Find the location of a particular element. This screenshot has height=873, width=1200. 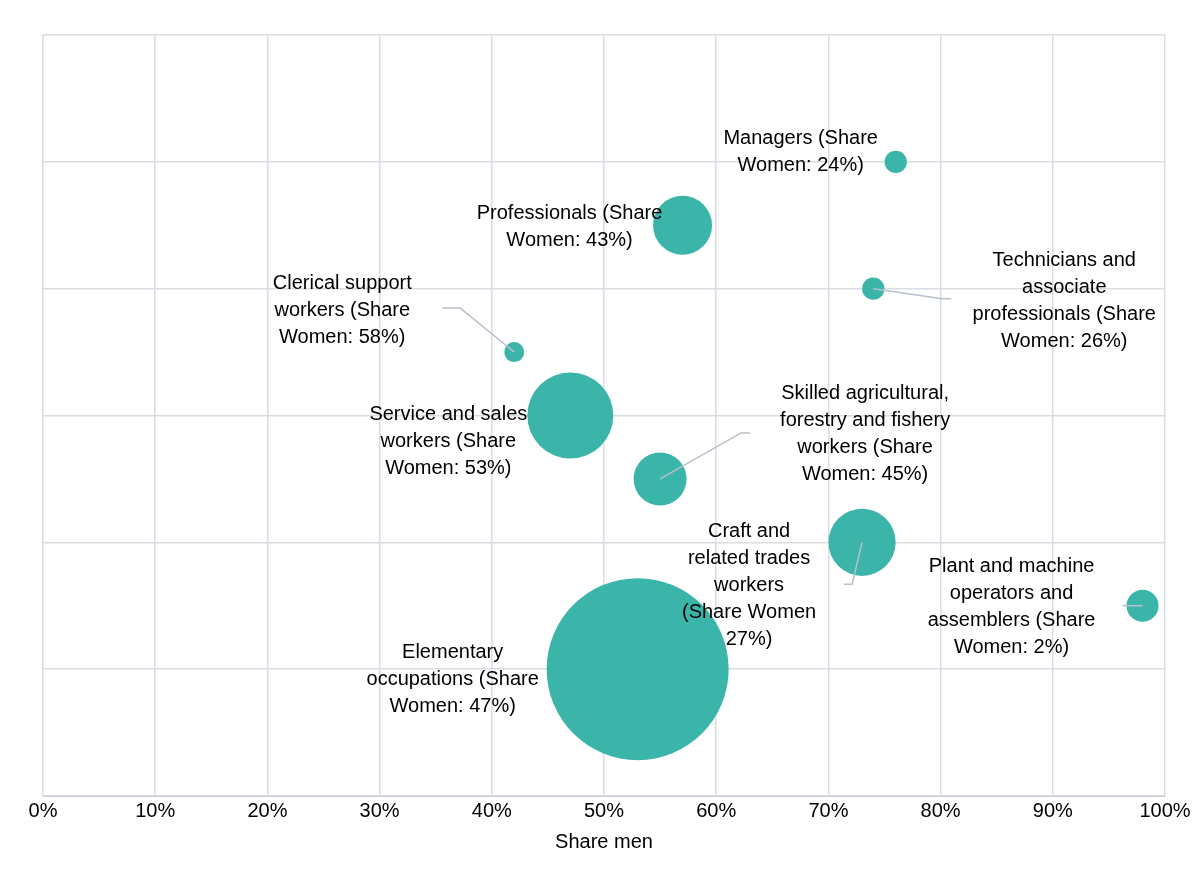

x-tick-label: 30% is located at coordinates (379, 809).